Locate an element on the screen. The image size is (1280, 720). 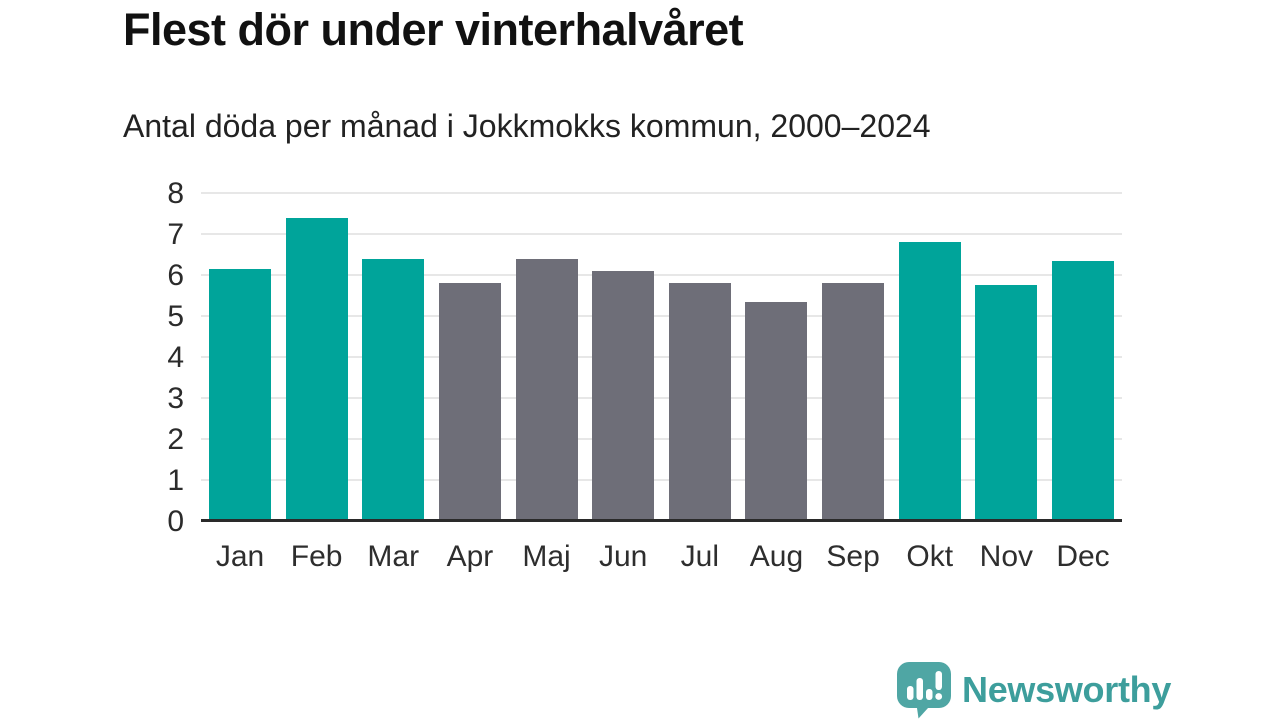
bar-sep is located at coordinates (853, 402).